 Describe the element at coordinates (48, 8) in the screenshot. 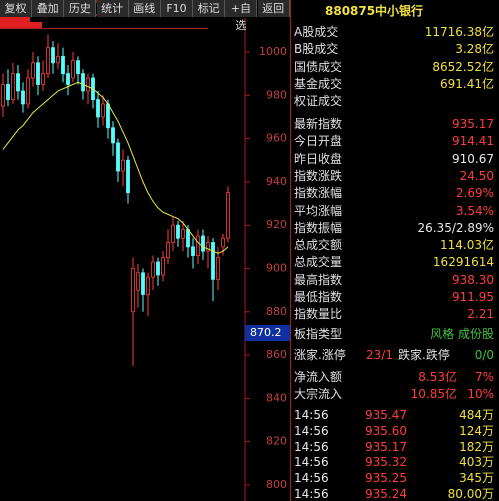

I see `toolbar-button: 叠加` at that location.